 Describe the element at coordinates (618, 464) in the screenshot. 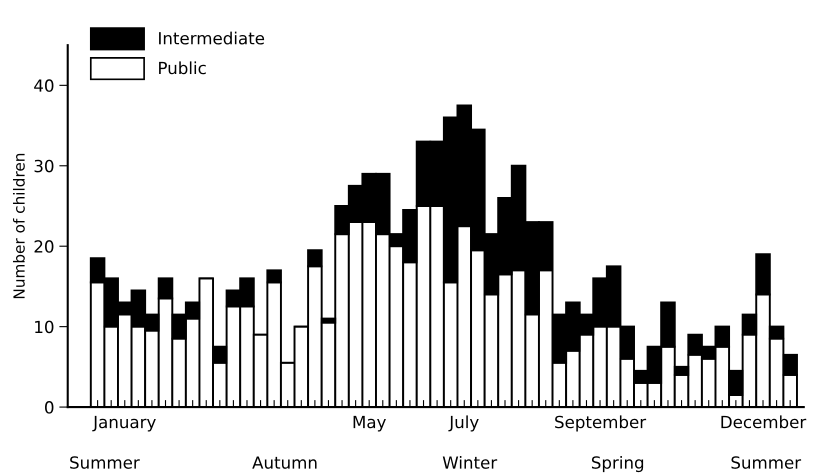

I see `text: Spring` at that location.